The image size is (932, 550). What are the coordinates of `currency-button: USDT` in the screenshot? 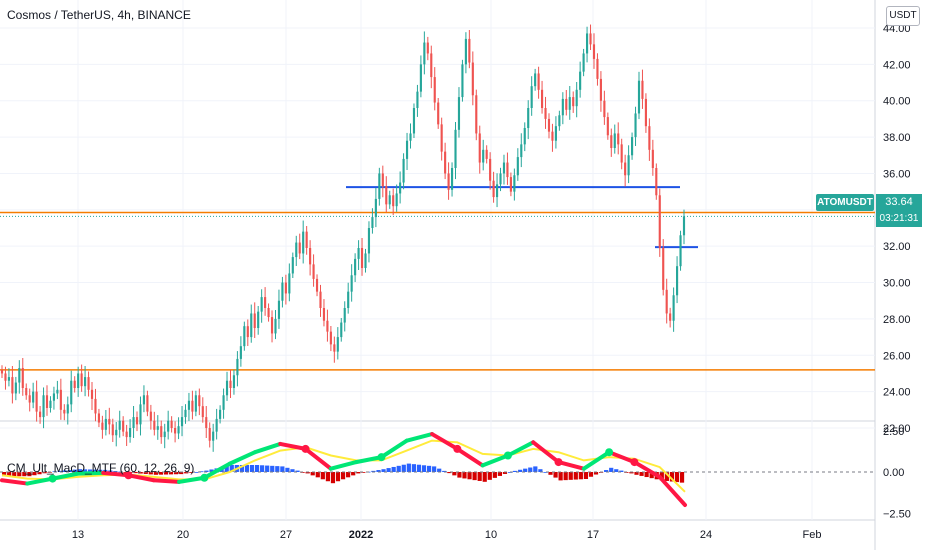 It's located at (903, 16).